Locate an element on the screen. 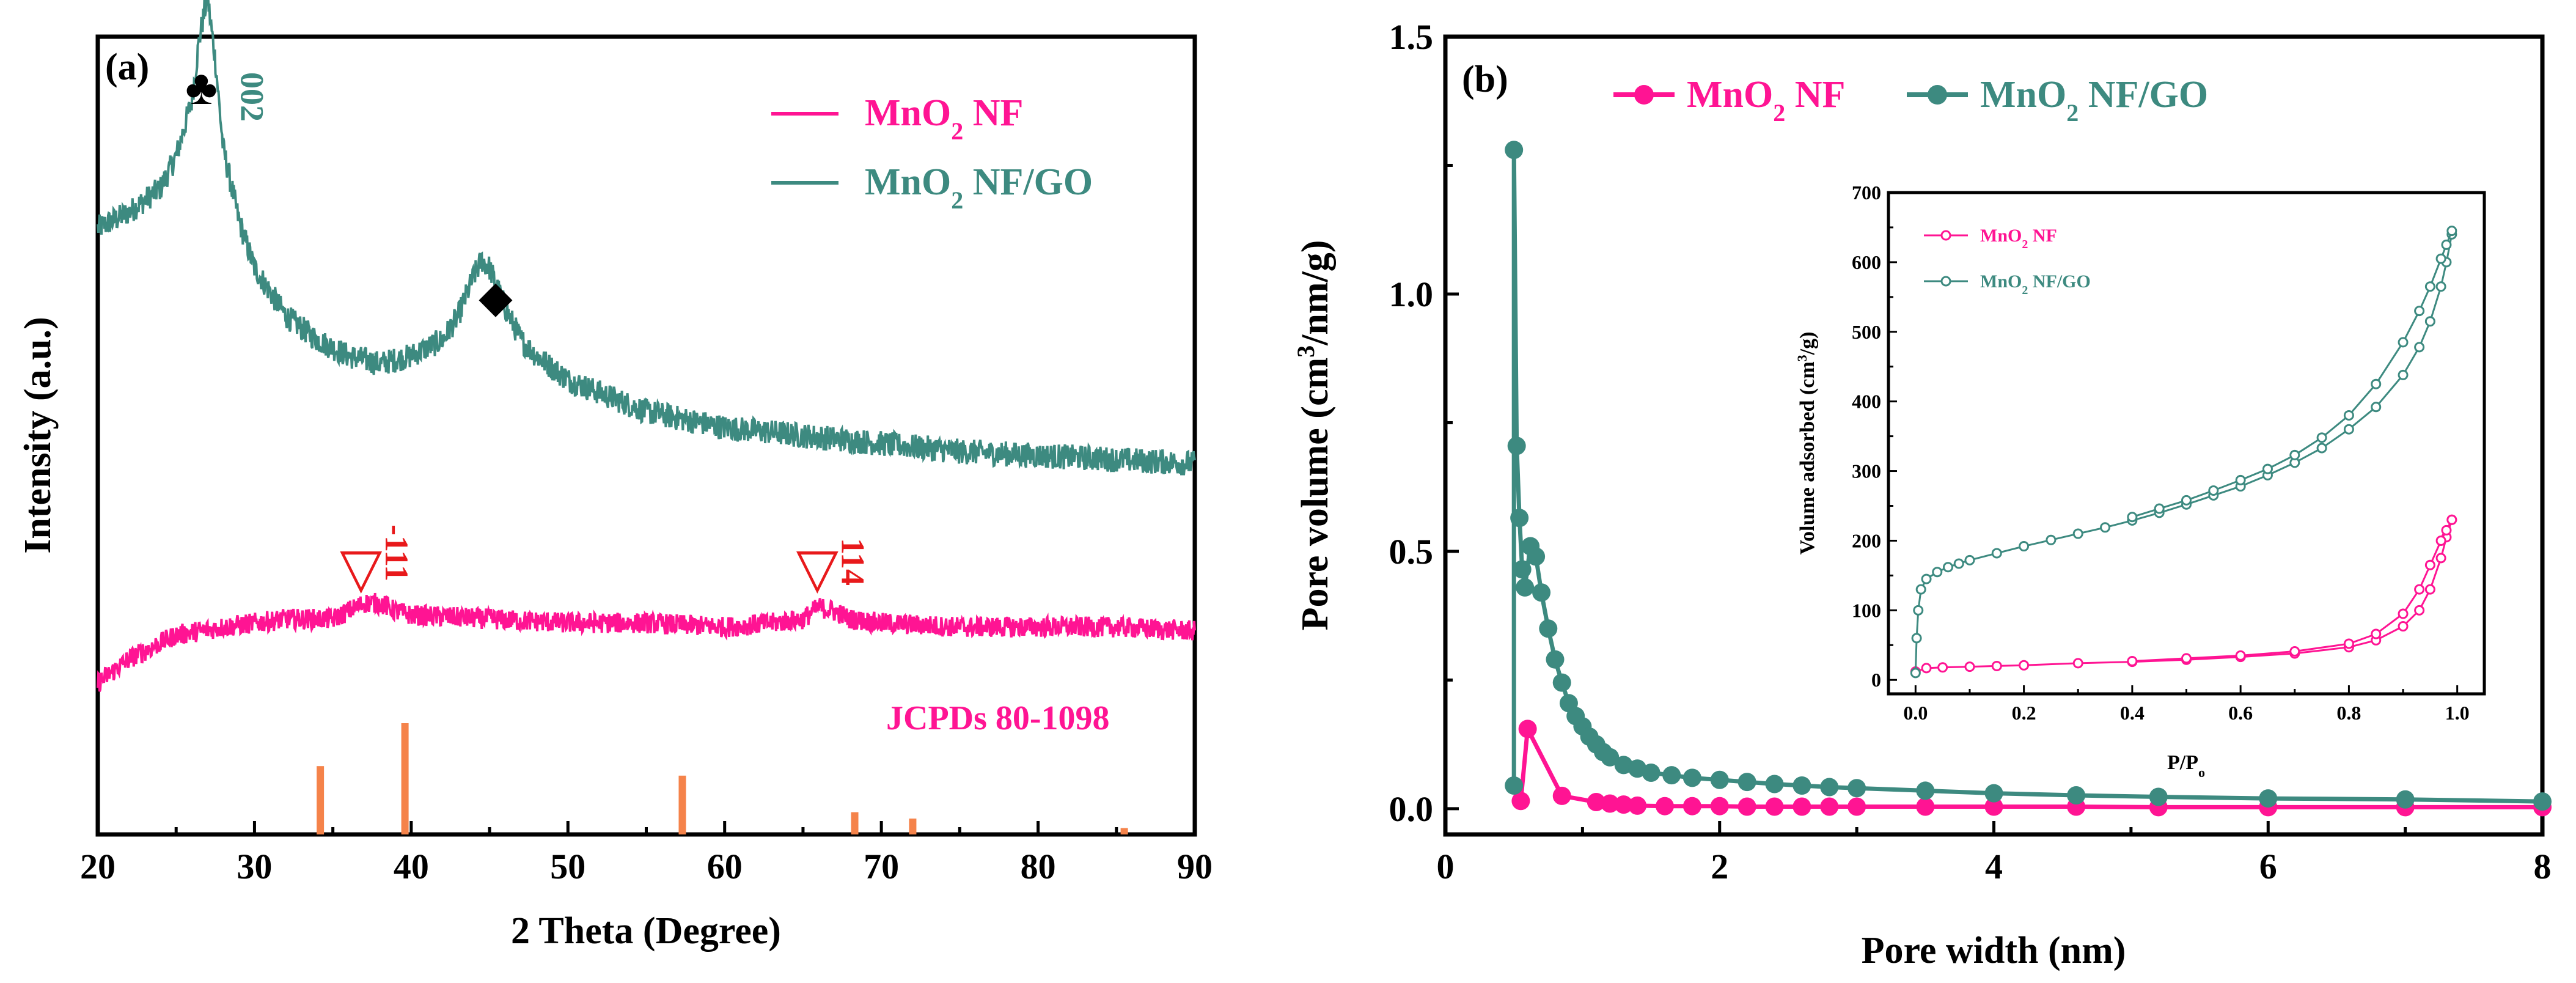 This screenshot has width=2576, height=983. peak-annotations: ♣ 002◆▽-111 ▽114 is located at coordinates (528, 330).